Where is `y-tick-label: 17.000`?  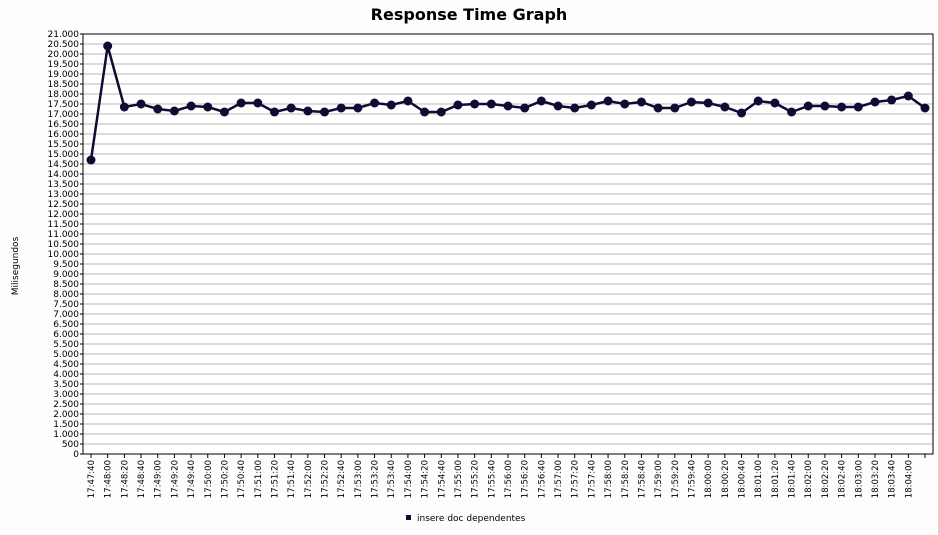
y-tick-label: 17.000 is located at coordinates (64, 115).